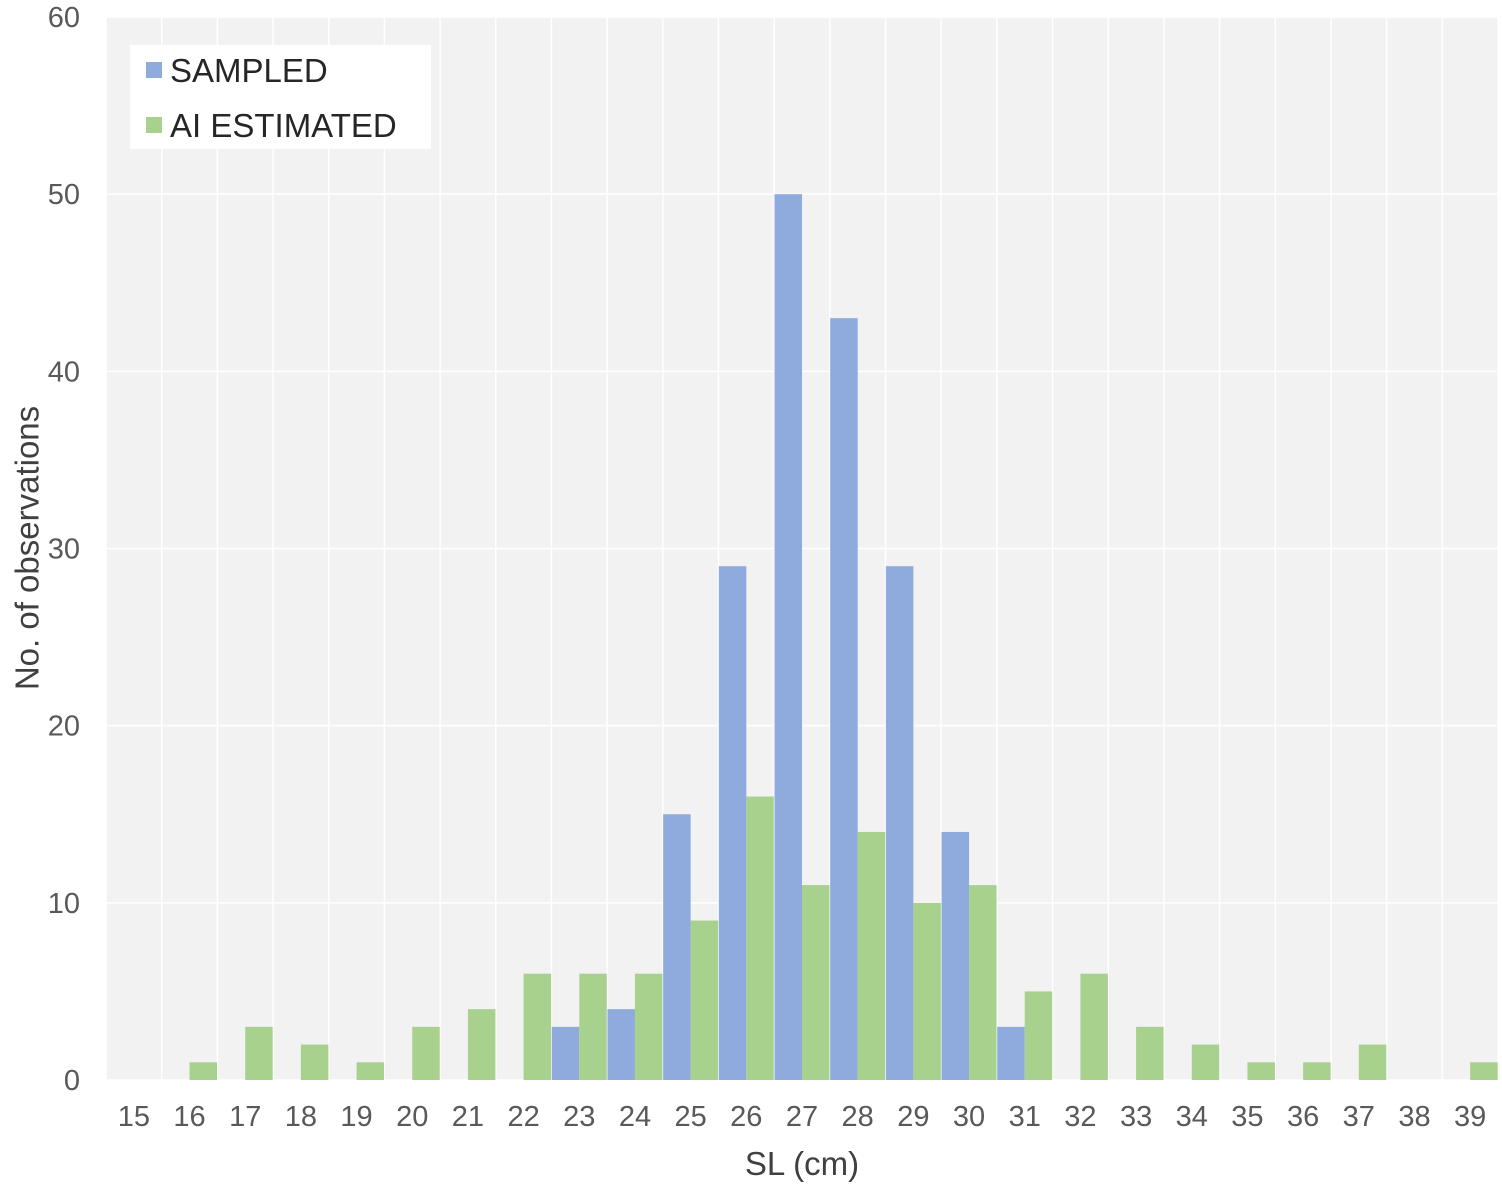  Describe the element at coordinates (1136, 1117) in the screenshot. I see `x-tick-label: 33` at that location.